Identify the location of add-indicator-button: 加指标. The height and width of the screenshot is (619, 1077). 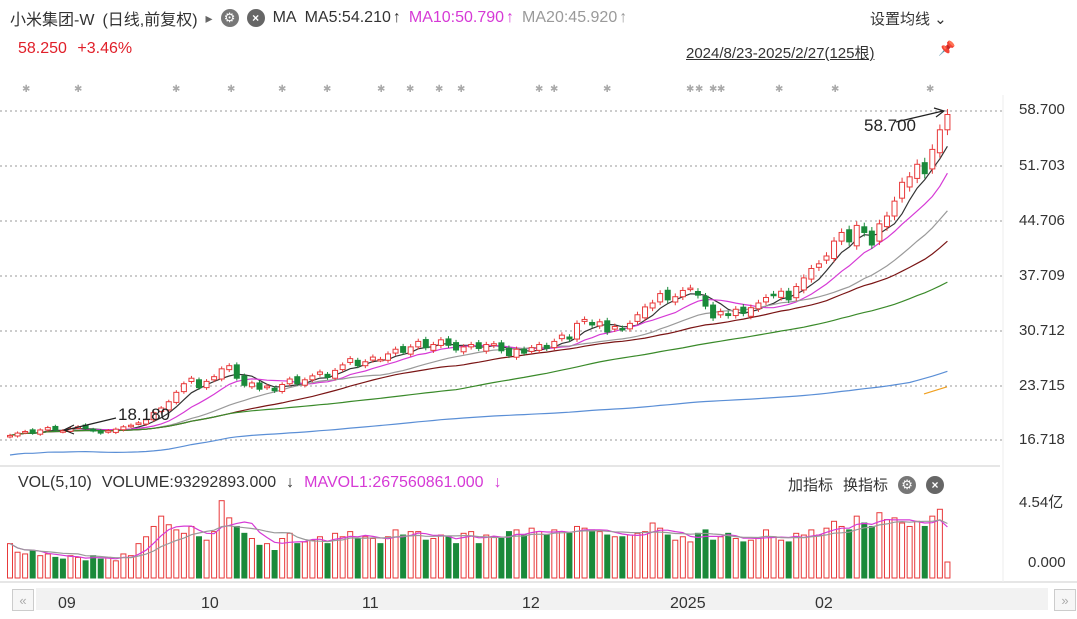
(811, 485).